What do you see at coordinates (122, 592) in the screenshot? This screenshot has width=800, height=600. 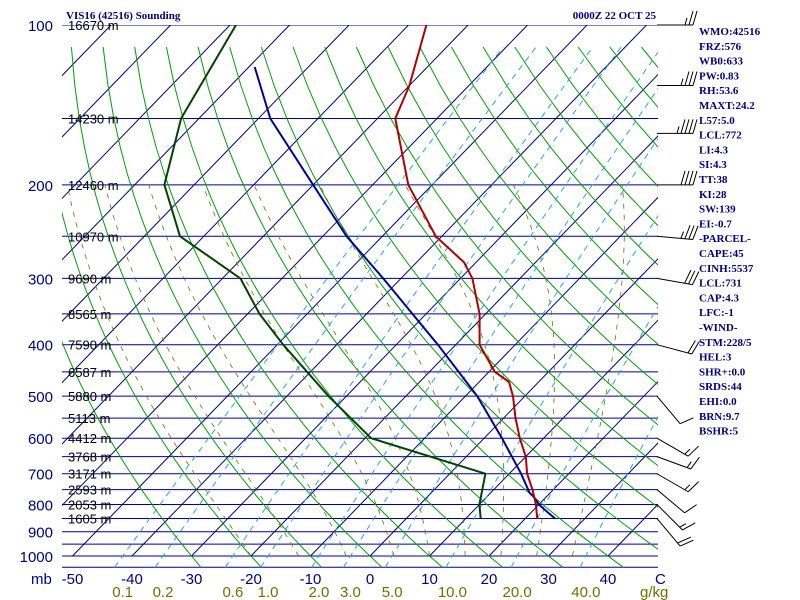 I see `mixing-ratio-tick-label: 0.1` at bounding box center [122, 592].